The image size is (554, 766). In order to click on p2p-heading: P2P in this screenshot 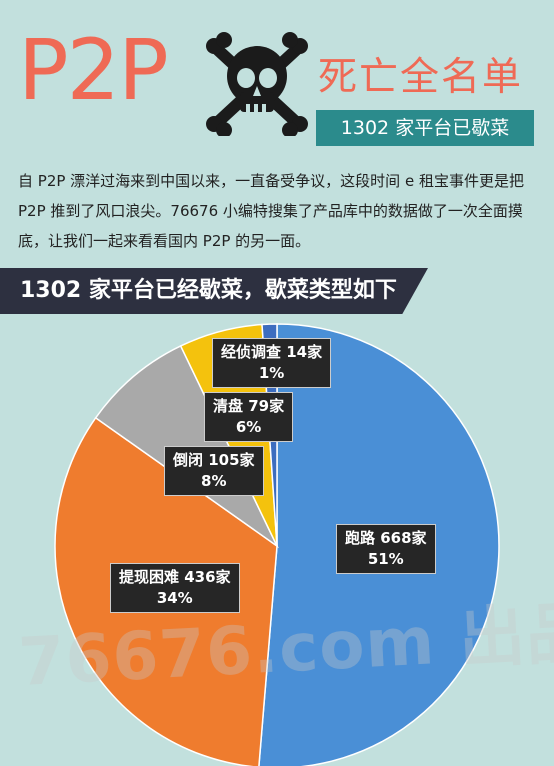, I will do `click(93, 70)`.